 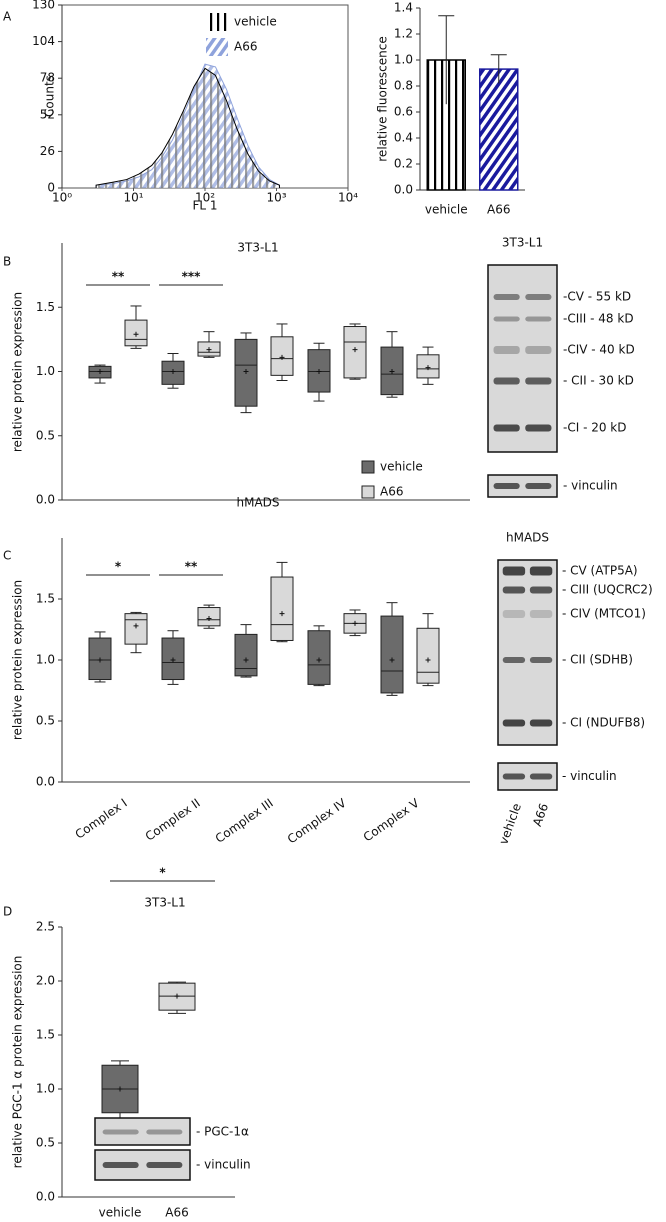 What do you see at coordinates (7, 556) in the screenshot?
I see `panel-label: C` at bounding box center [7, 556].